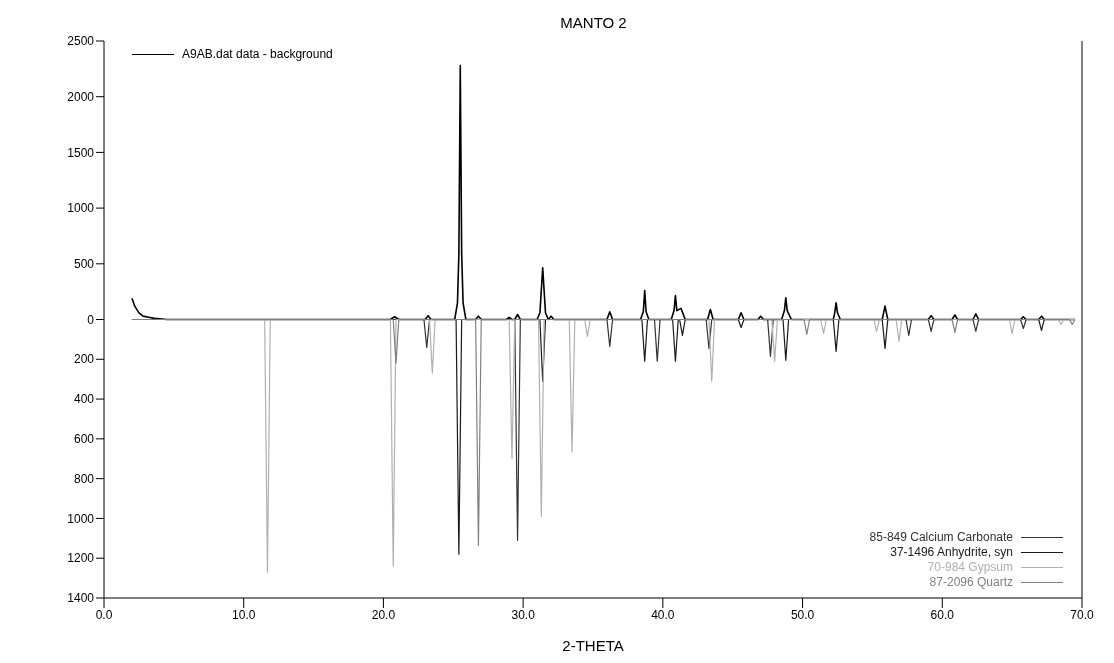 The image size is (1114, 663). What do you see at coordinates (971, 582) in the screenshot?
I see `legend-label: 87-2096 Quartz` at bounding box center [971, 582].